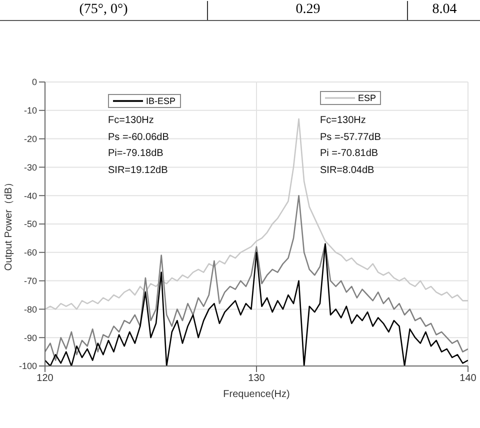 This screenshot has height=428, width=480. What do you see at coordinates (30, 195) in the screenshot?
I see `y-tick-label: -40` at bounding box center [30, 195].